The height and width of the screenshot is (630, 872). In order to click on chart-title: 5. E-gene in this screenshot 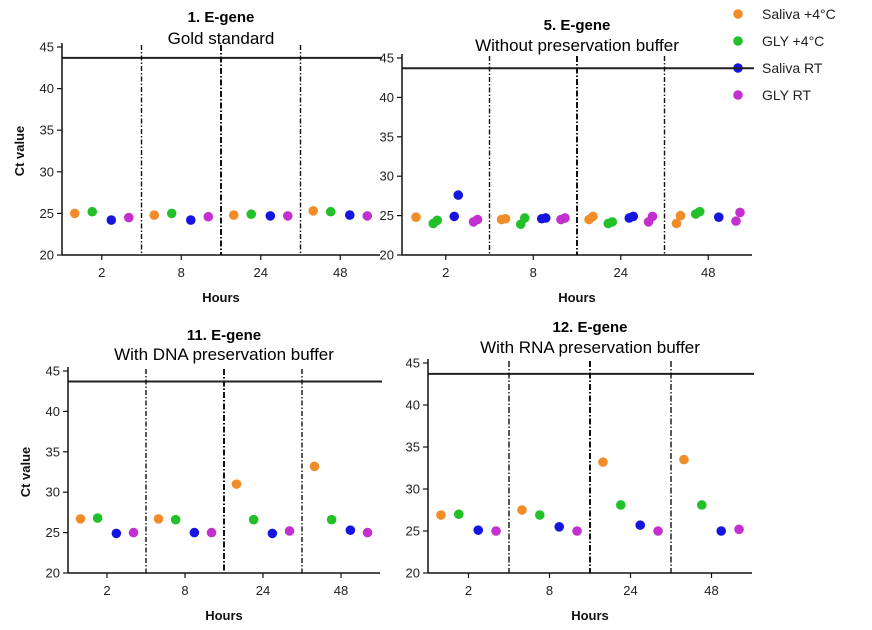, I will do `click(577, 25)`.